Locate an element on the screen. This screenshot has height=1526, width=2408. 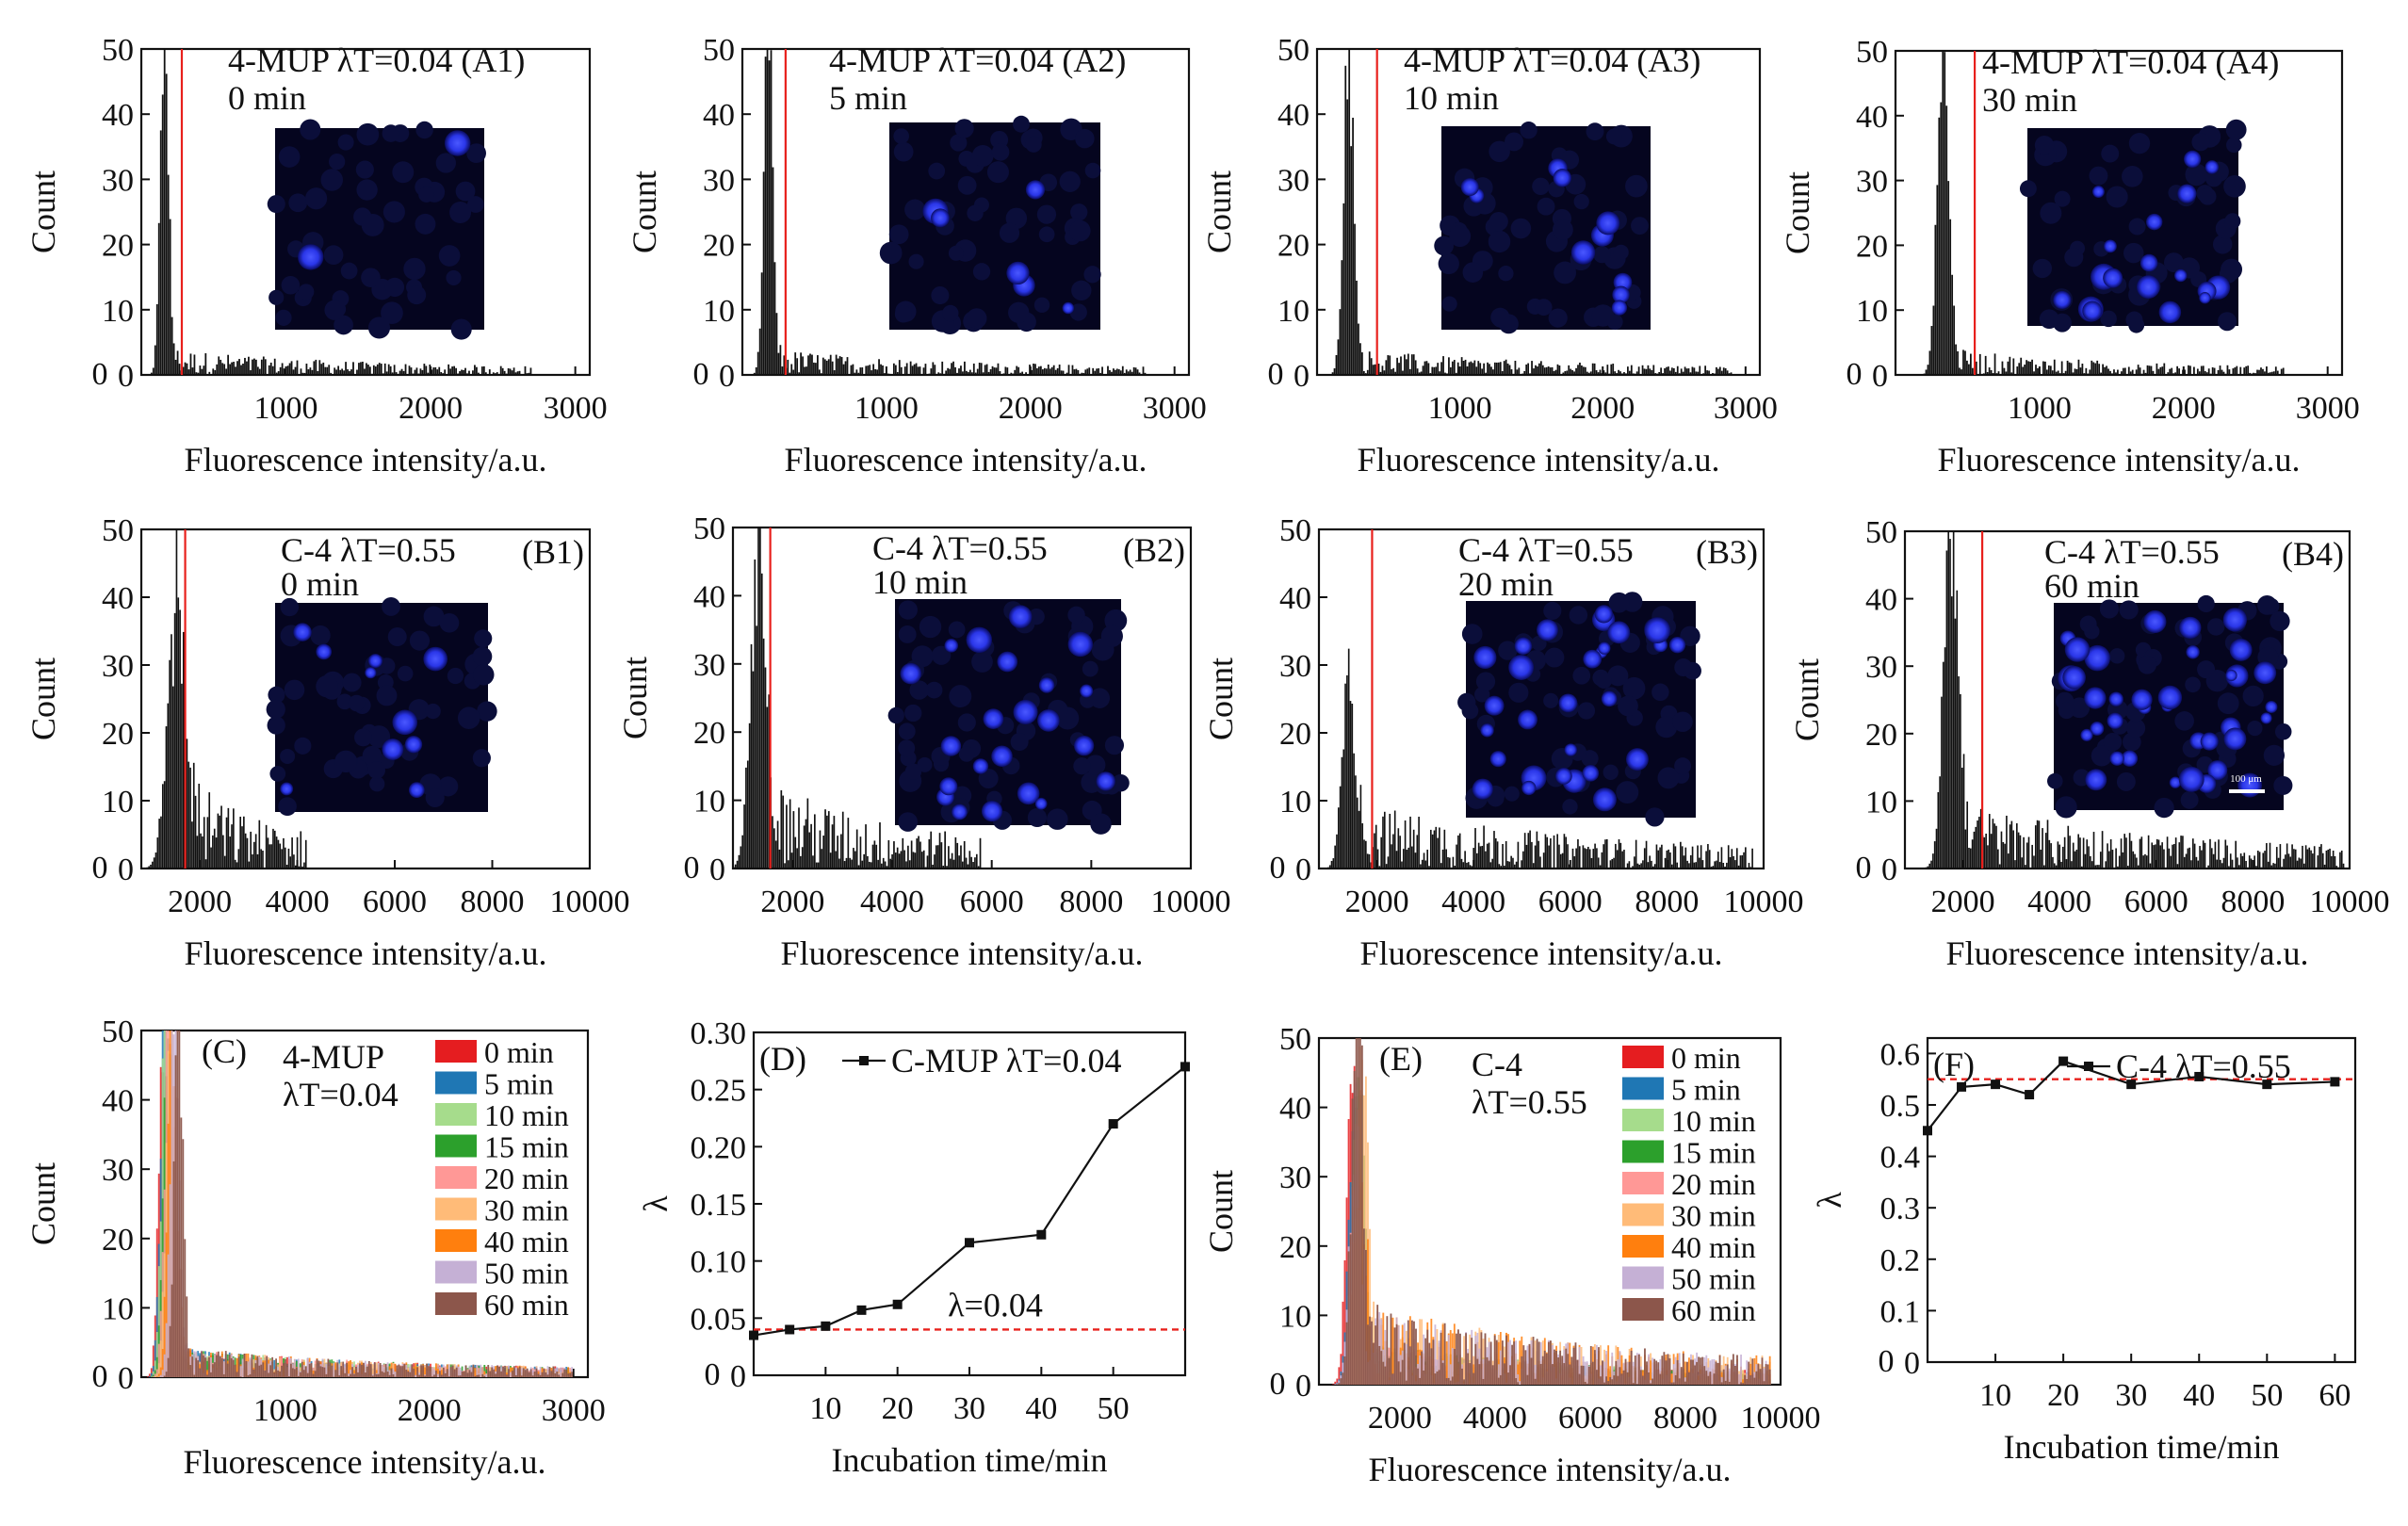
y-tick-label: 0 is located at coordinates (1303, 869).